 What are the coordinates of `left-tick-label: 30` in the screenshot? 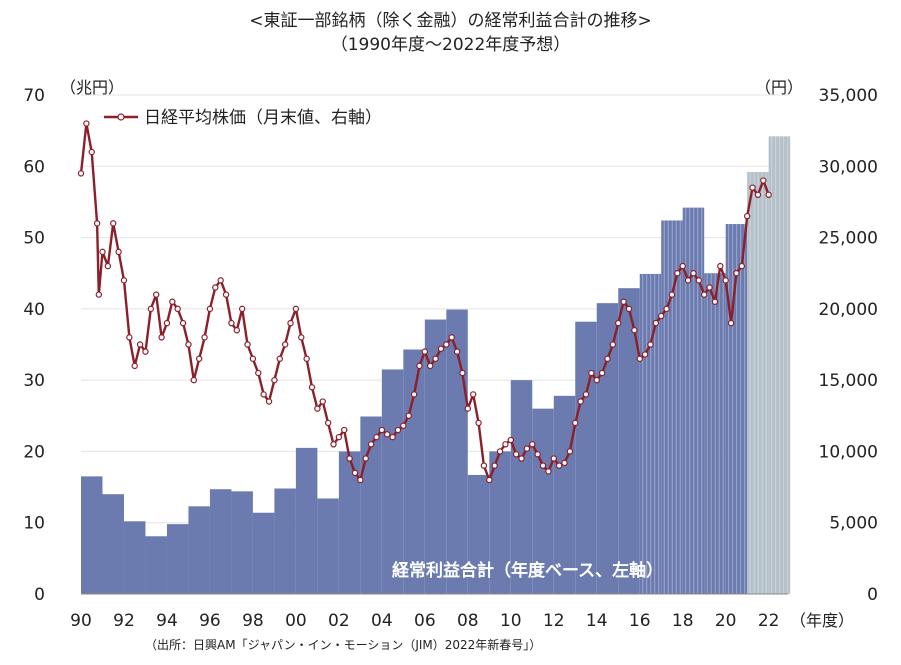 It's located at (34, 381).